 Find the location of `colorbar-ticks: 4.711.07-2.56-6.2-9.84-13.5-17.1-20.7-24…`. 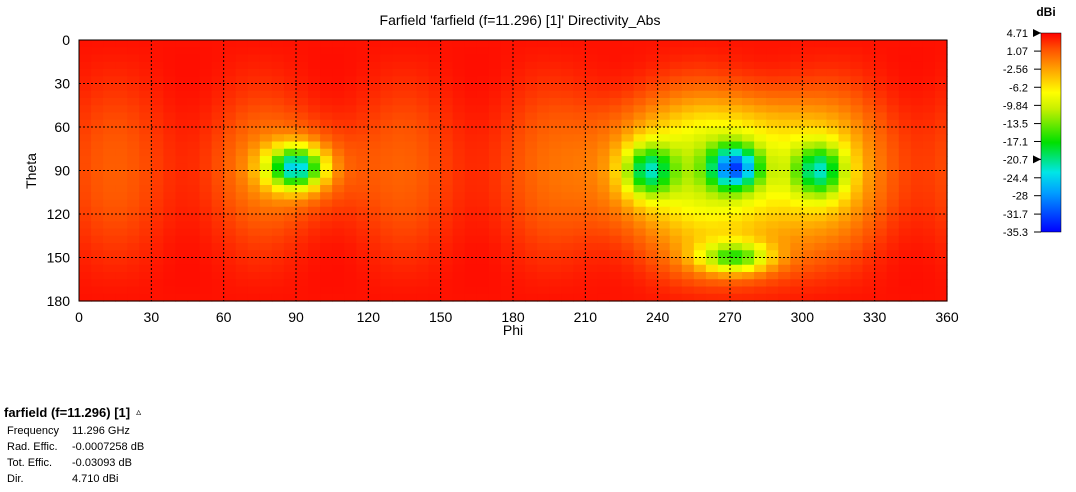

colorbar-ticks: 4.711.07-2.56-6.2-9.84-13.5-17.1-20.7-24… is located at coordinates (1022, 133).